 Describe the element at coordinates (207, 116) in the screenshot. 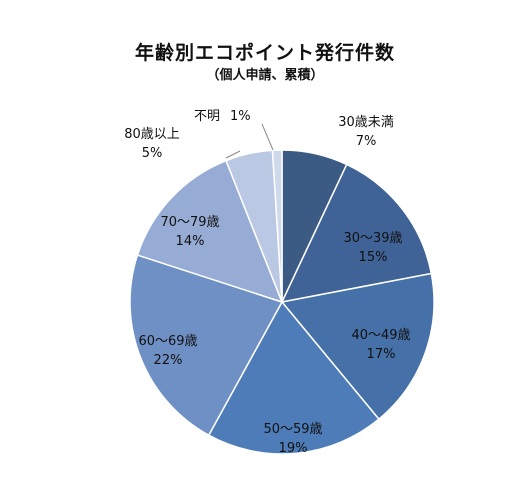

I see `slice-category-label: 不明` at that location.